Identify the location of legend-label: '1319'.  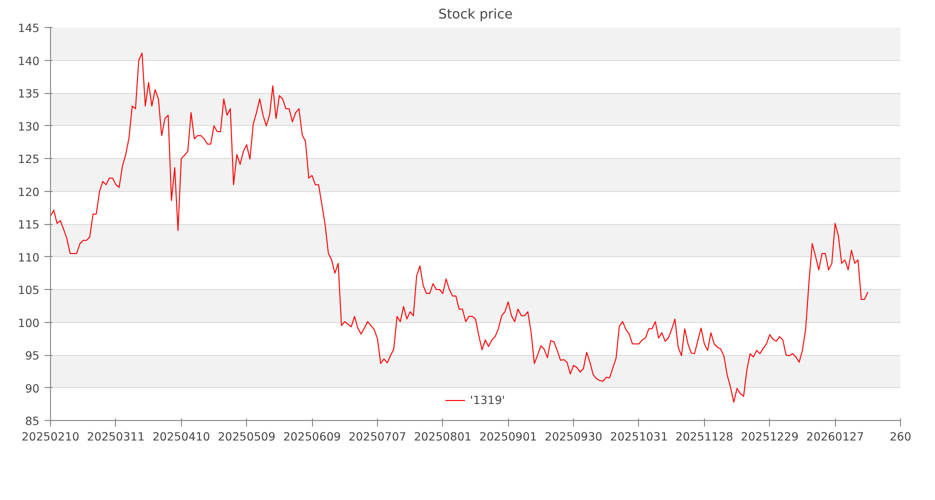
(488, 400).